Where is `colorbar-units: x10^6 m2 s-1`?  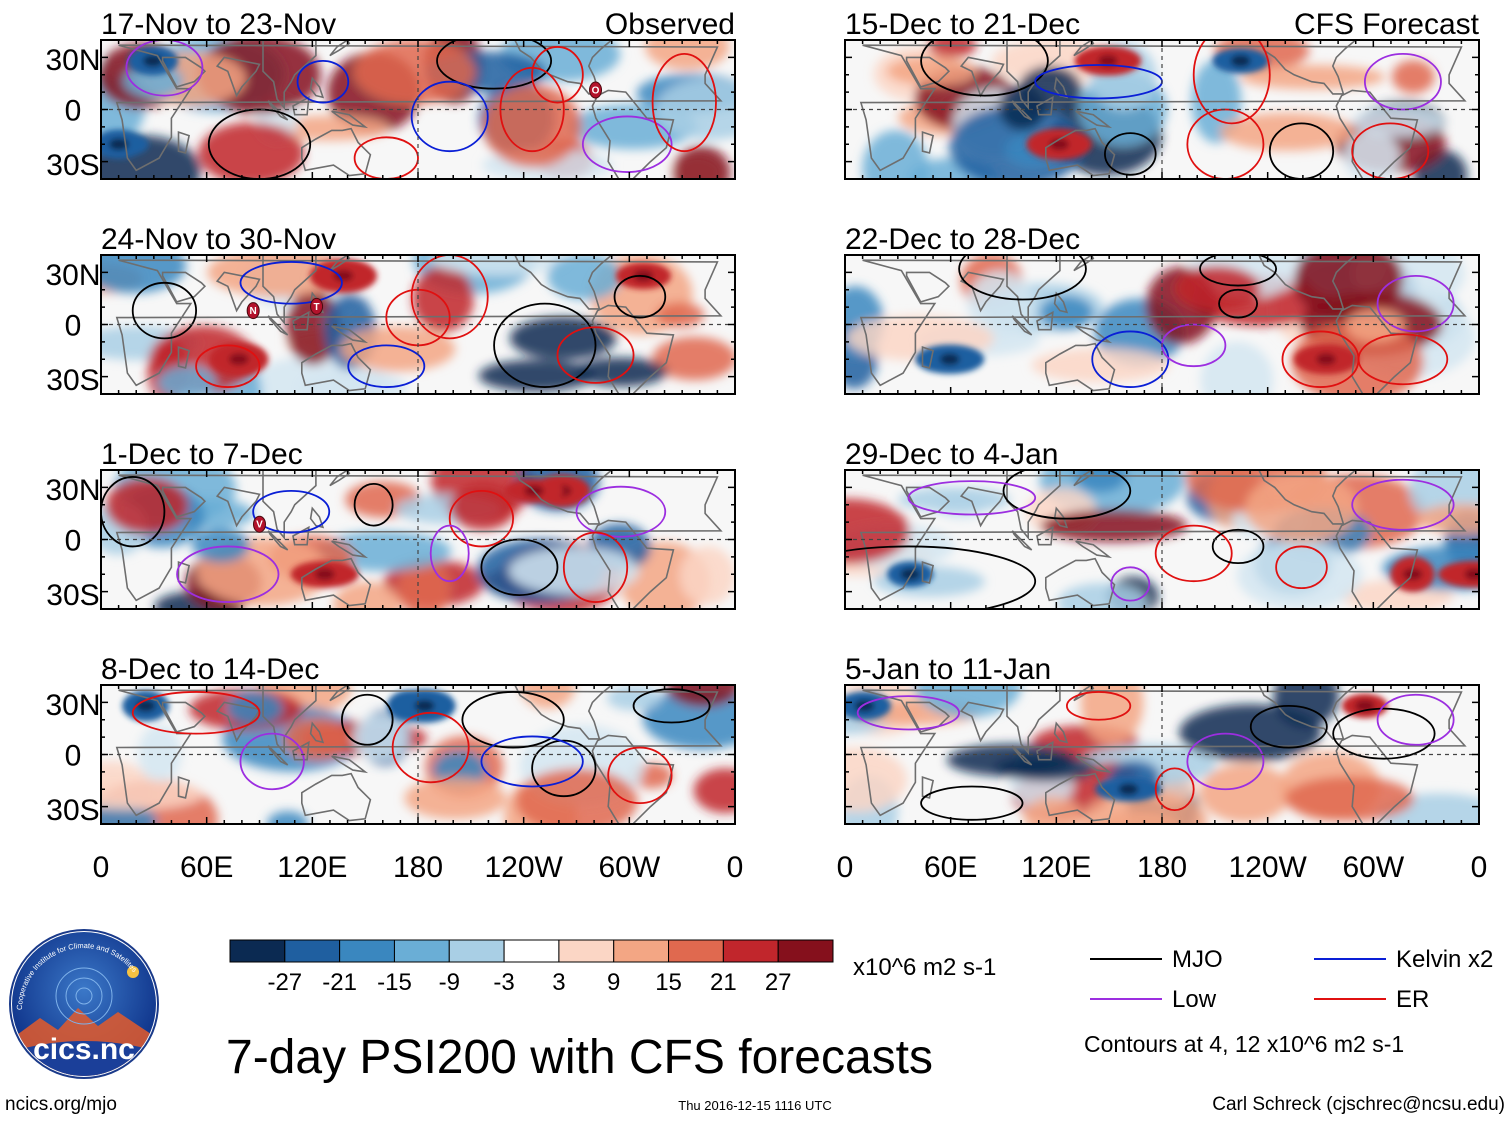 colorbar-units: x10^6 m2 s-1 is located at coordinates (924, 967).